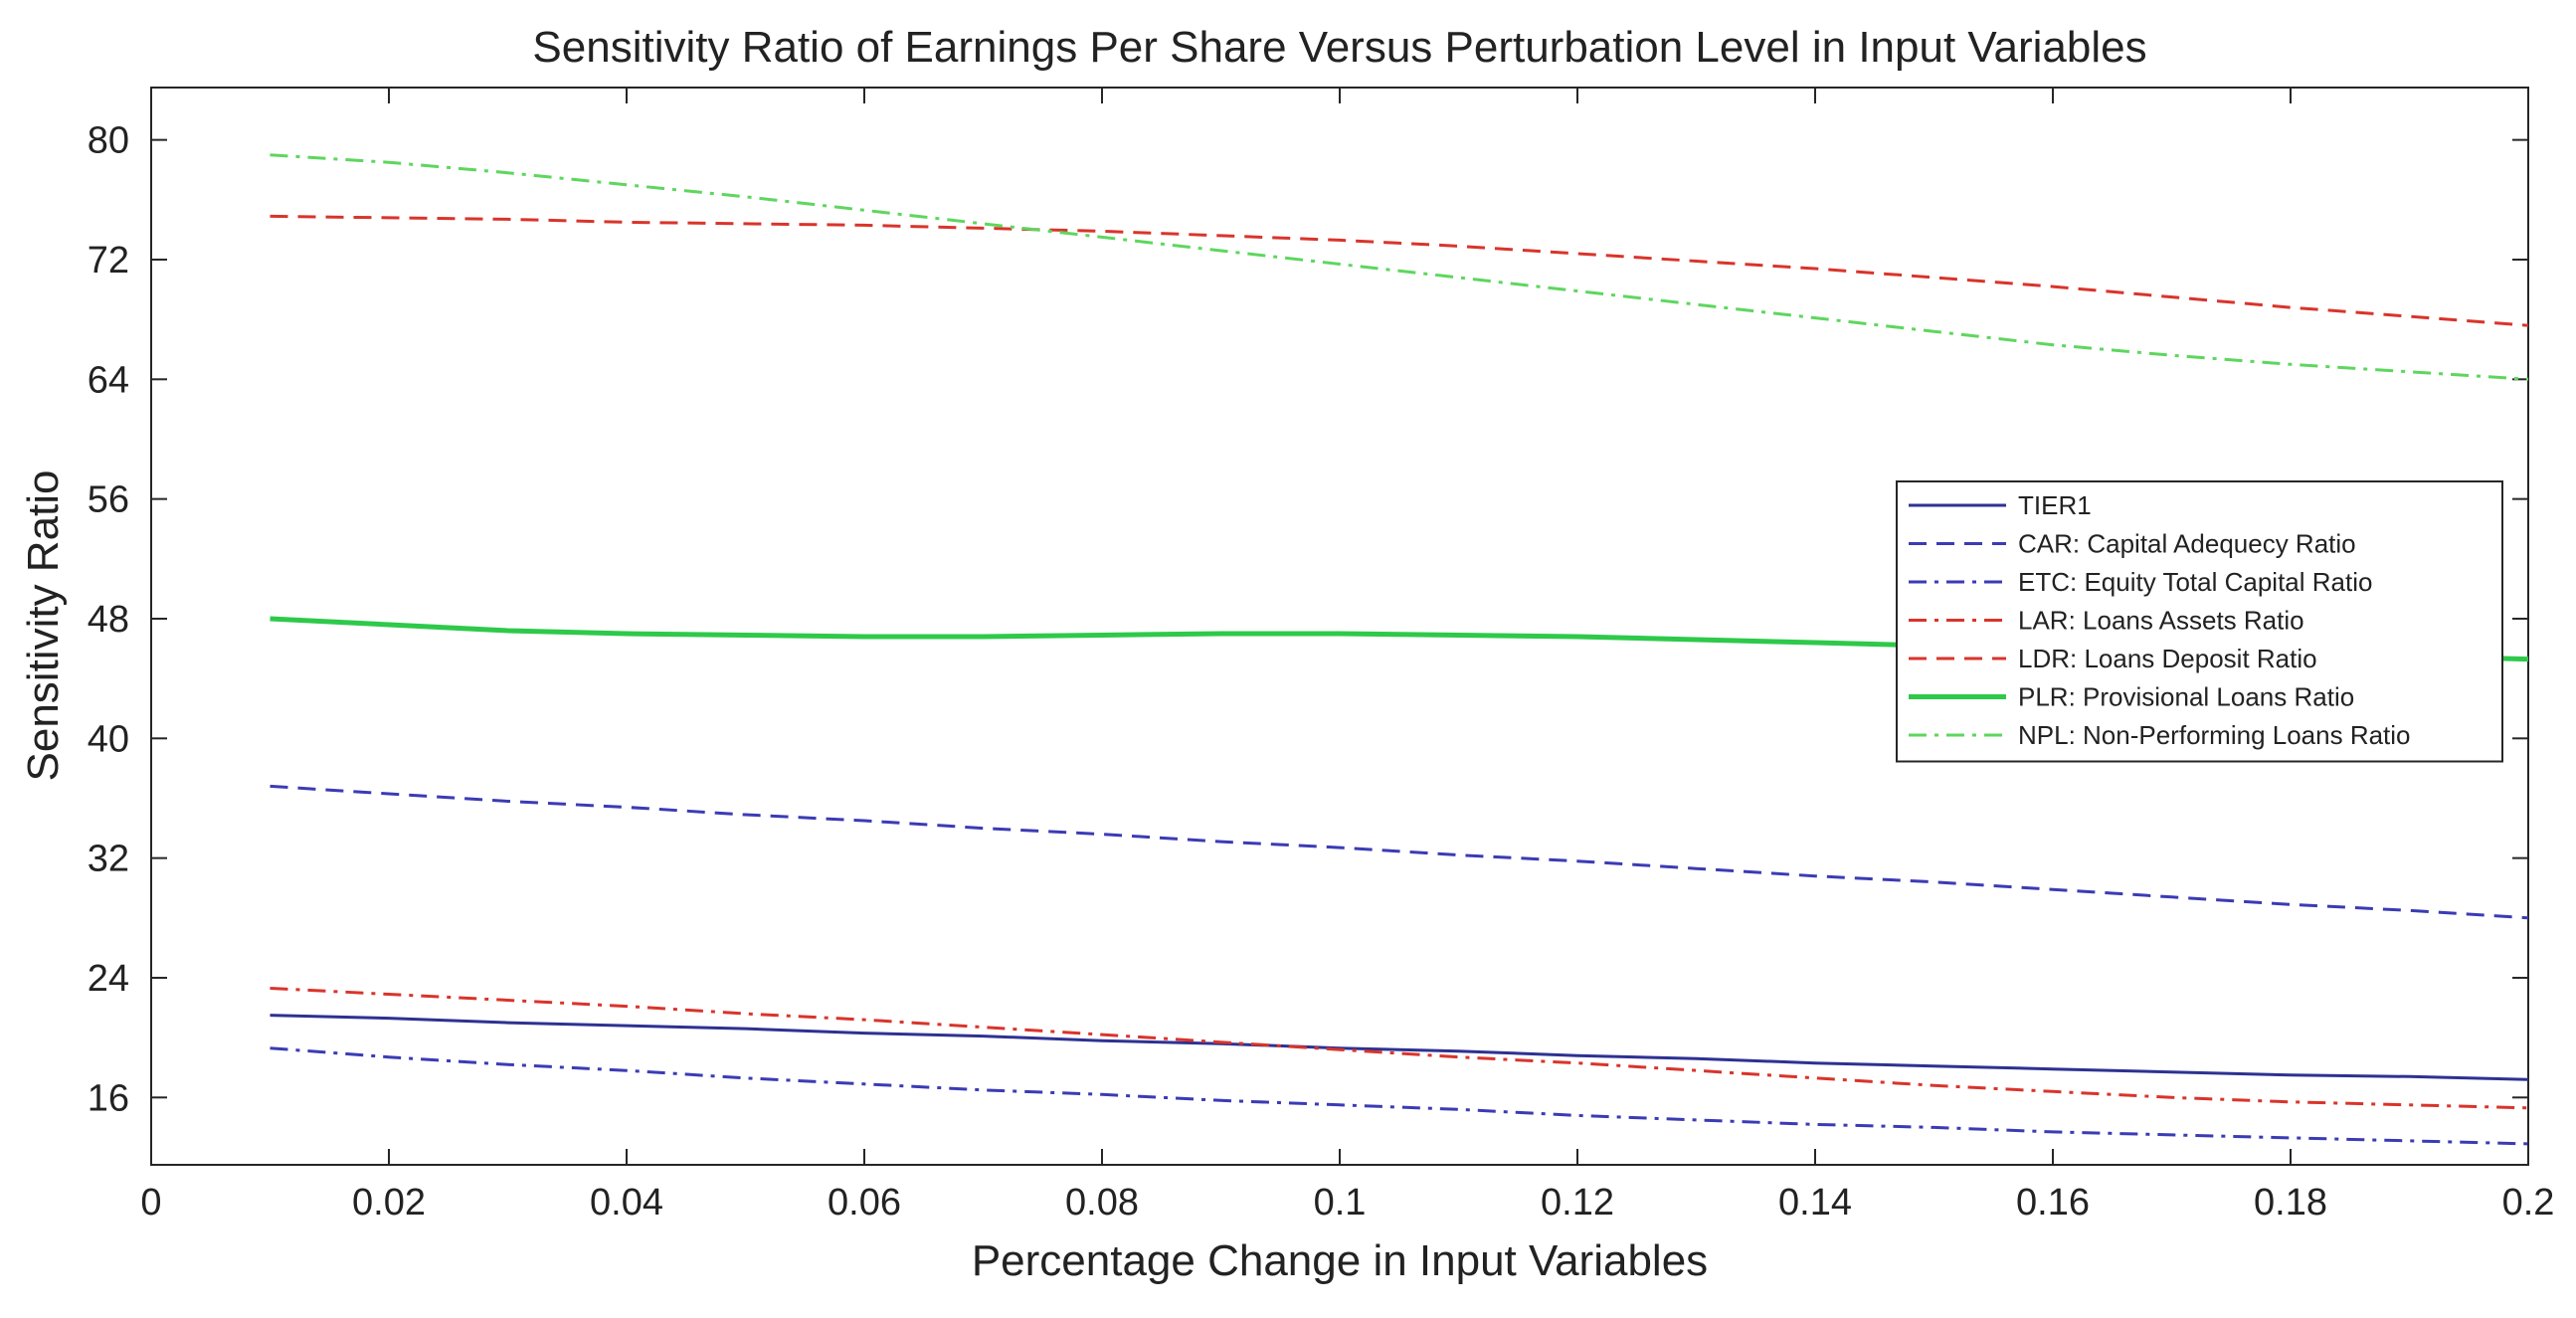  What do you see at coordinates (1815, 1203) in the screenshot?
I see `x-tick-label: 0.14` at bounding box center [1815, 1203].